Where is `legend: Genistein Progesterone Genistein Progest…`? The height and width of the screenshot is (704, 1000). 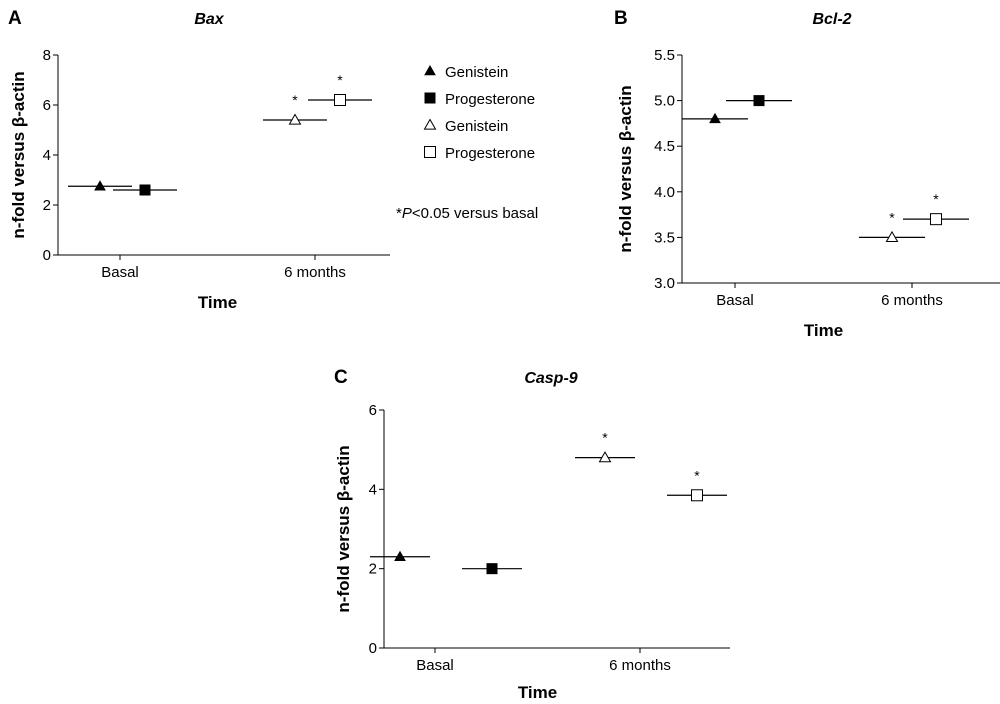 legend: Genistein Progesterone Genistein Progest… is located at coordinates (467, 143).